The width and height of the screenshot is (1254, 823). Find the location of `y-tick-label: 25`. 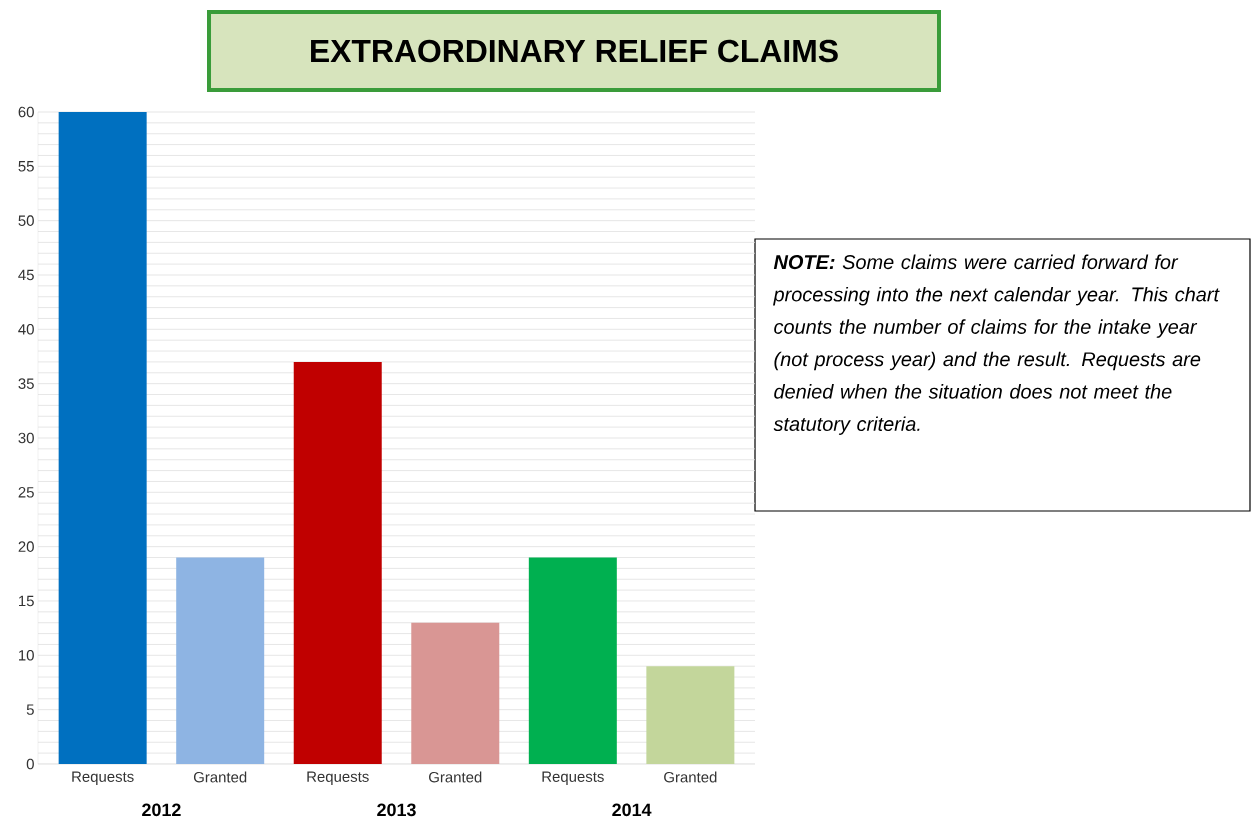

y-tick-label: 25 is located at coordinates (26, 492).